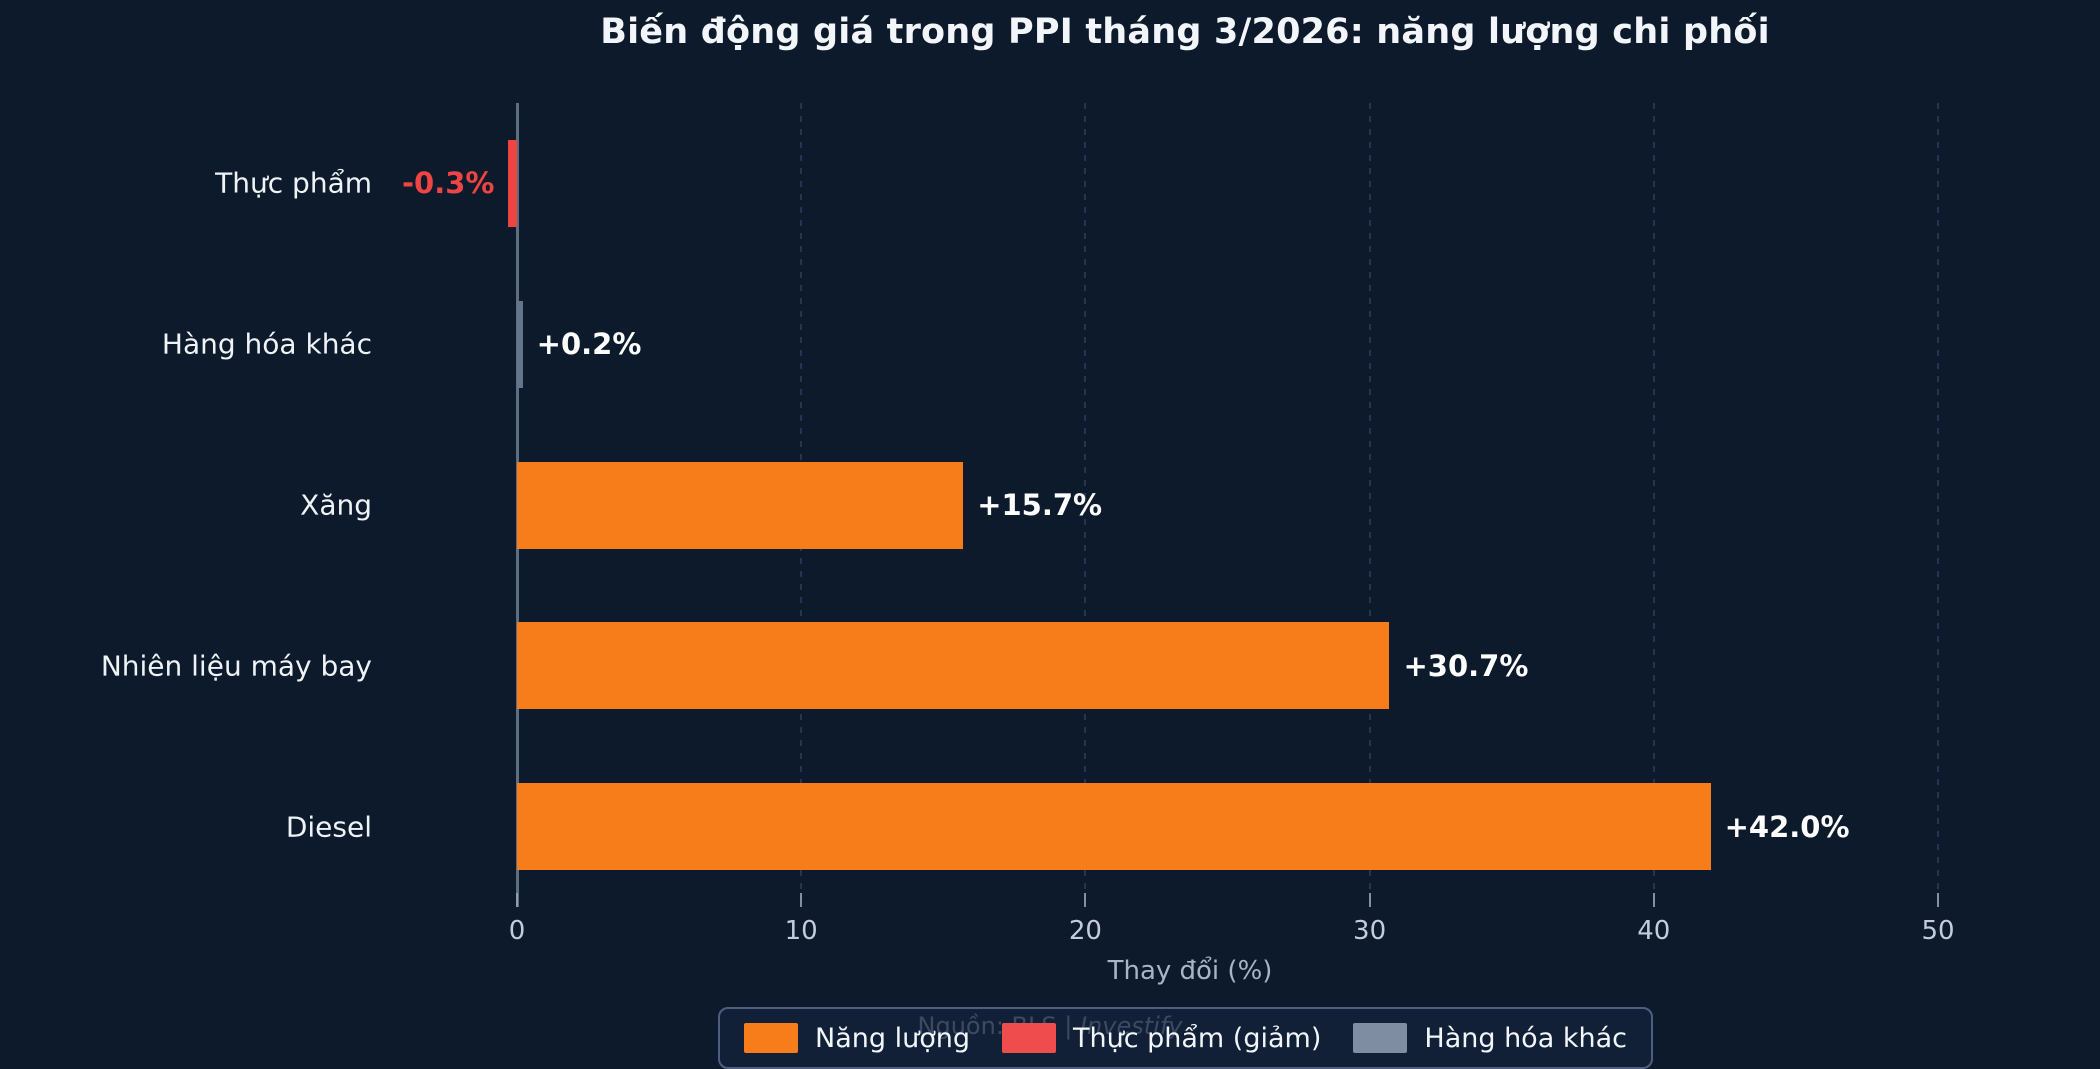 The height and width of the screenshot is (1069, 2100). Describe the element at coordinates (1085, 931) in the screenshot. I see `x-tick-label-20: 20` at that location.